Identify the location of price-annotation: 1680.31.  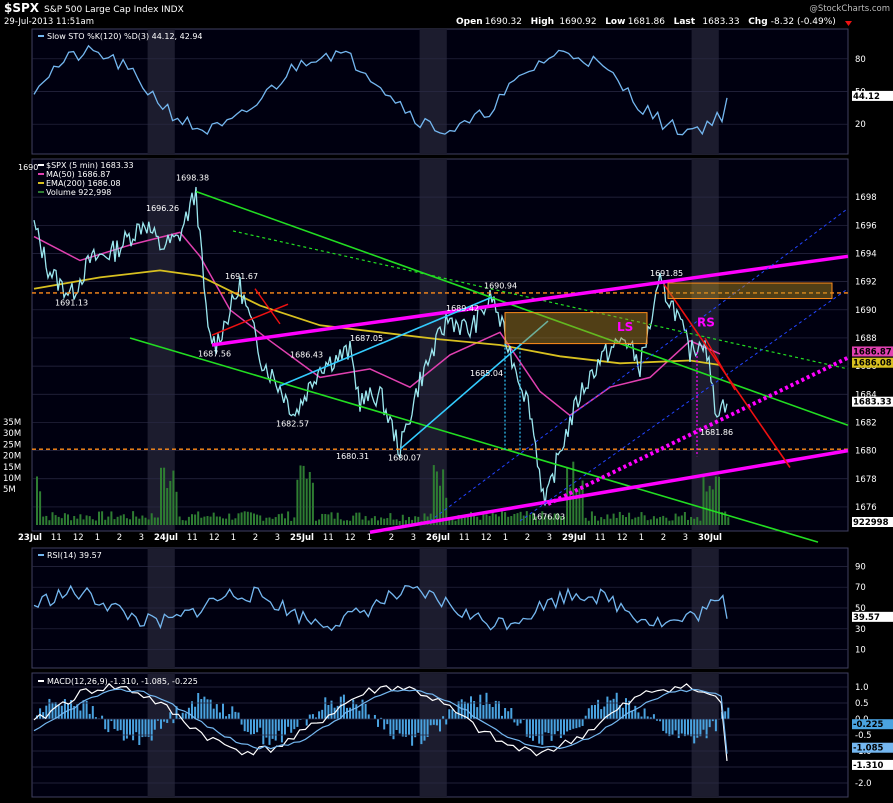
(352, 456).